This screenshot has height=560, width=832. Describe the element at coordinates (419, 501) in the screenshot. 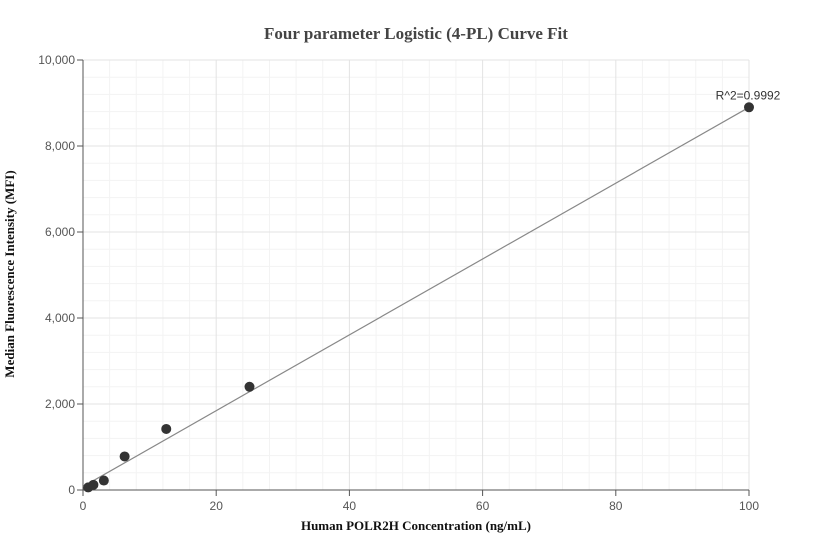

I see `x-ticks: 0 20 40 60 80 100` at that location.